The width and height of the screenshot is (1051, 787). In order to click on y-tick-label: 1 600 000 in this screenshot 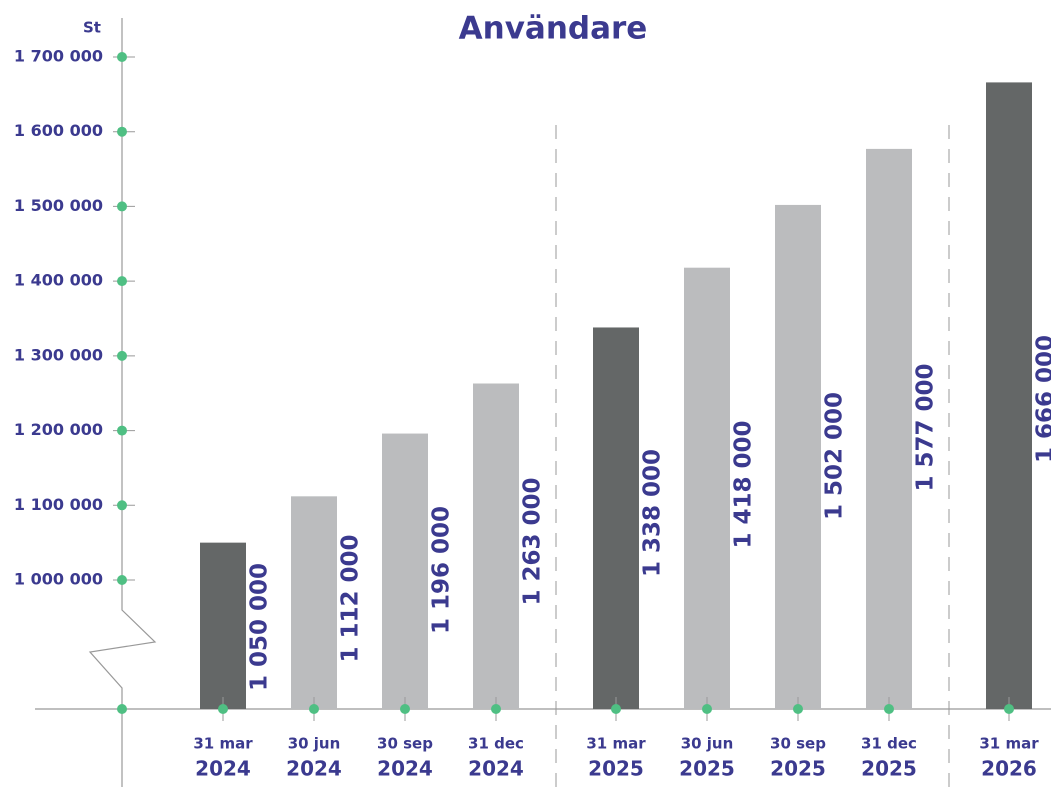, I will do `click(58, 130)`.